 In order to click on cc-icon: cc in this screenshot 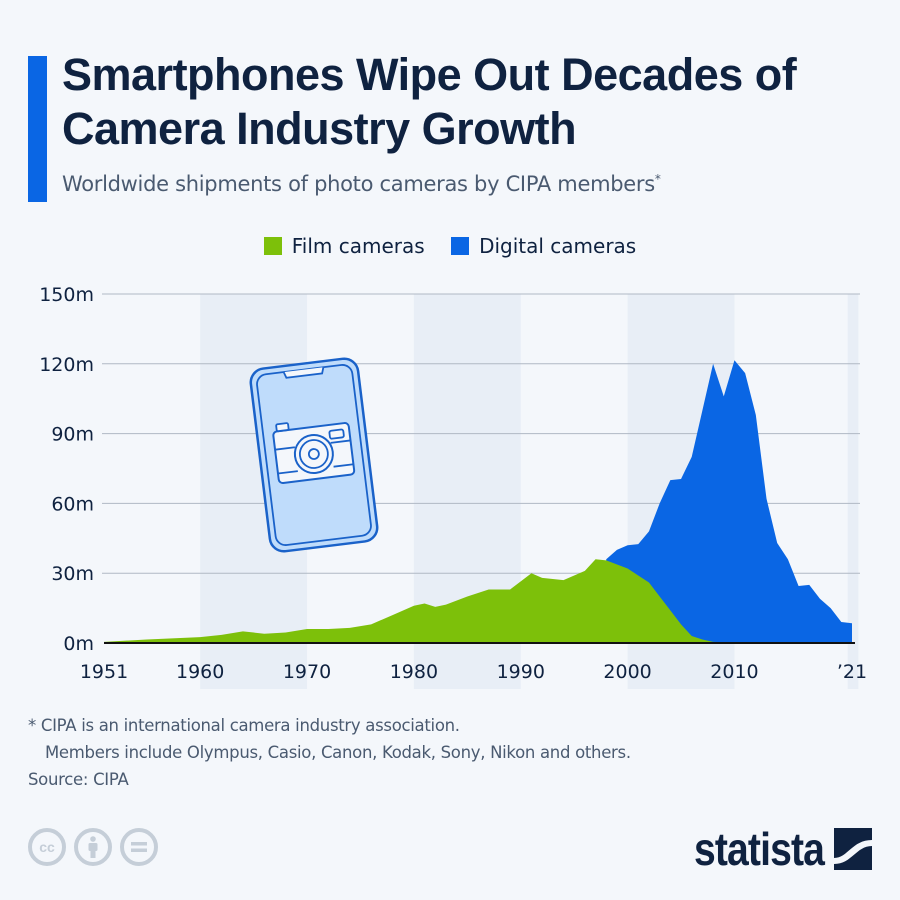, I will do `click(47, 847)`.